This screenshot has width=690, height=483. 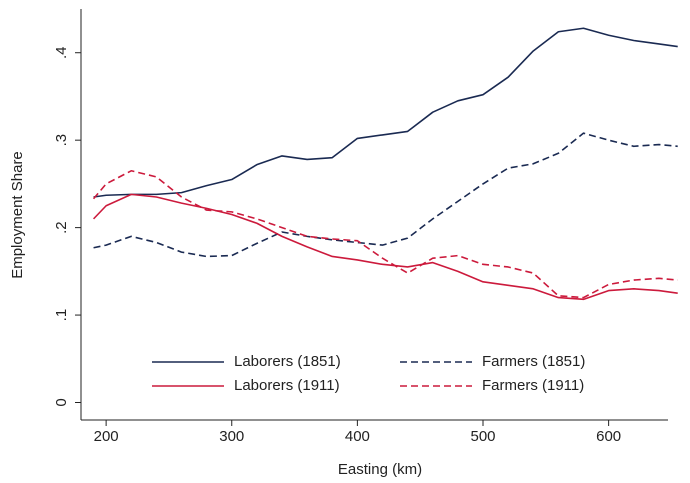 I want to click on x-tick-label: 200, so click(x=106, y=436).